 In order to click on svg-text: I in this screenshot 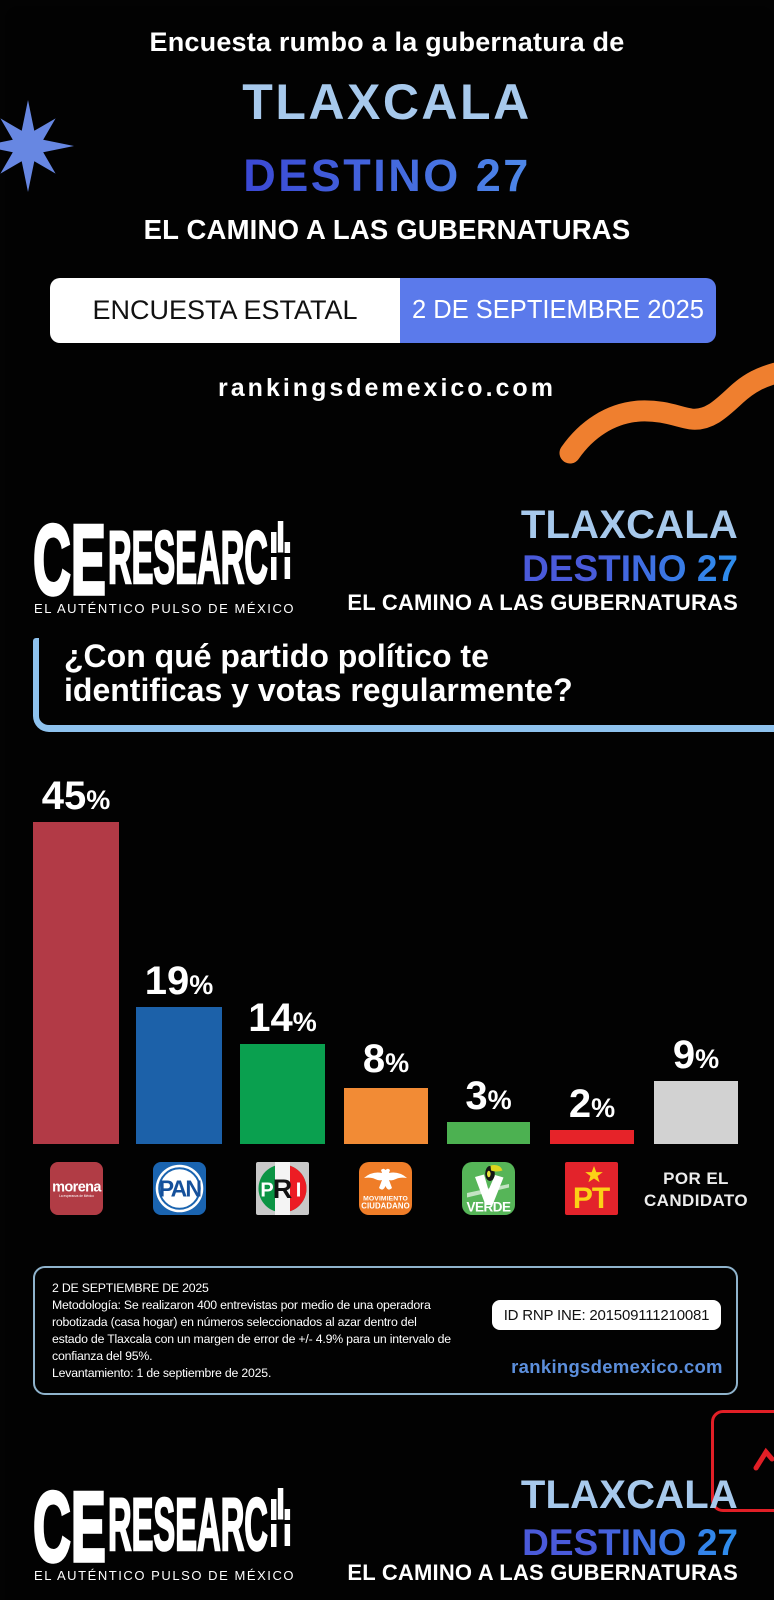, I will do `click(299, 1191)`.